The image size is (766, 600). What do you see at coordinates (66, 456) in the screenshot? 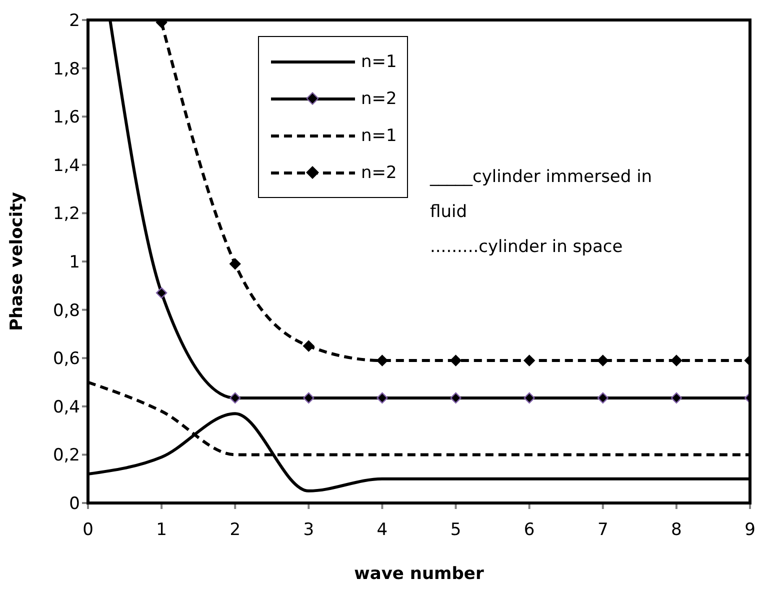
I see `y-tick-label: 0,2` at bounding box center [66, 456].